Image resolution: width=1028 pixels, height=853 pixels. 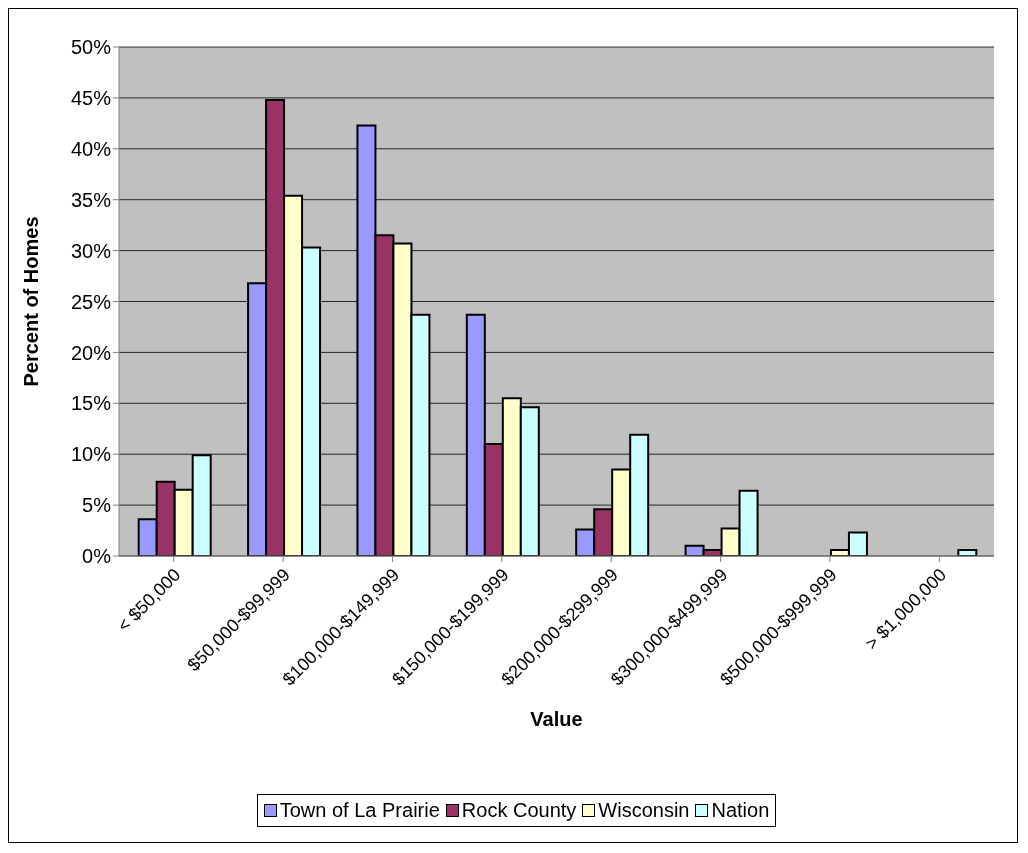 I want to click on y-tick-label: 45%, so click(x=91, y=98).